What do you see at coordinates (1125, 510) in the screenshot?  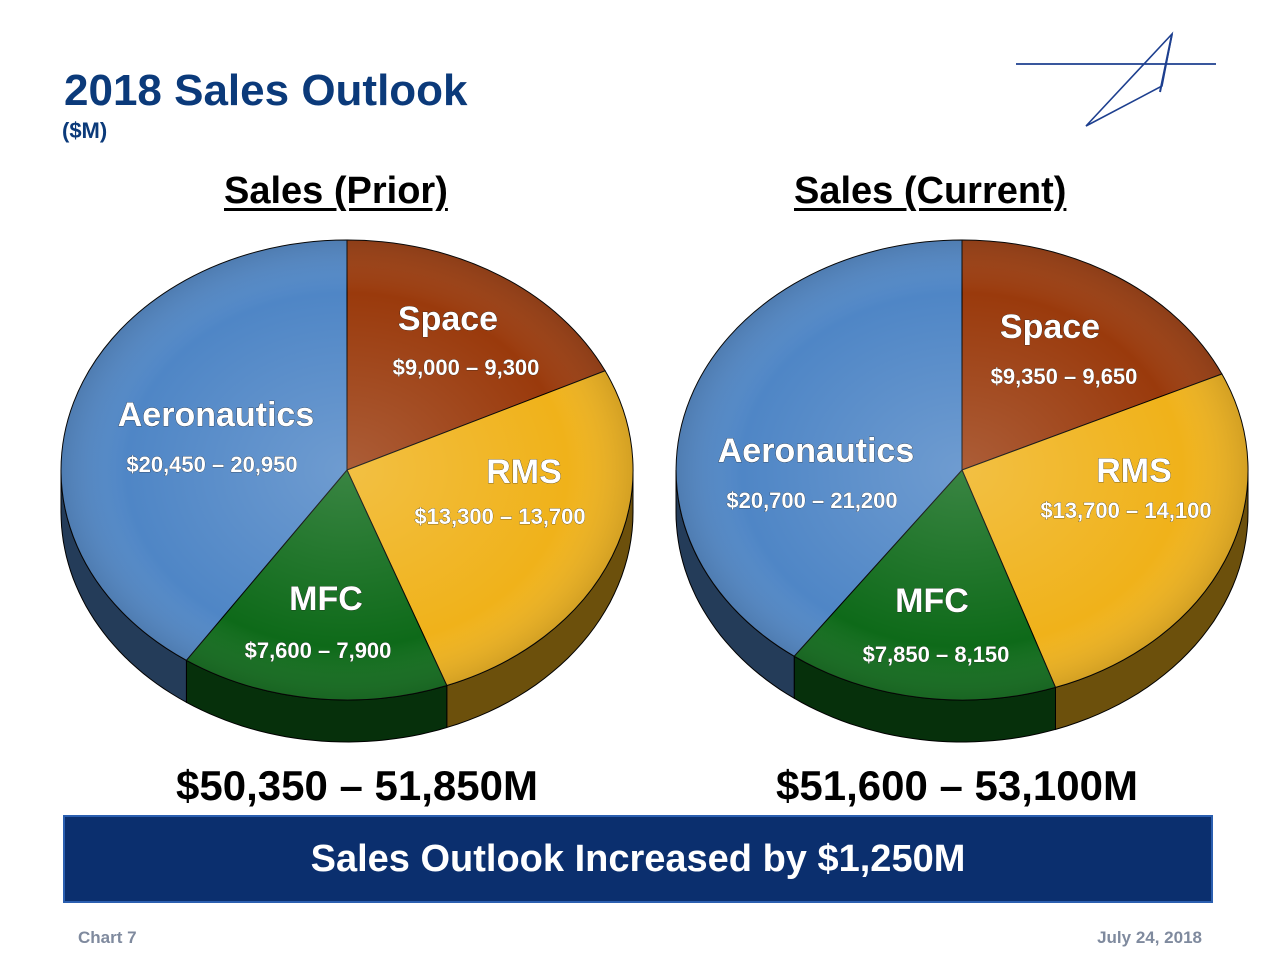 I see `slice-value-rms: $13,700 – 14,100` at bounding box center [1125, 510].